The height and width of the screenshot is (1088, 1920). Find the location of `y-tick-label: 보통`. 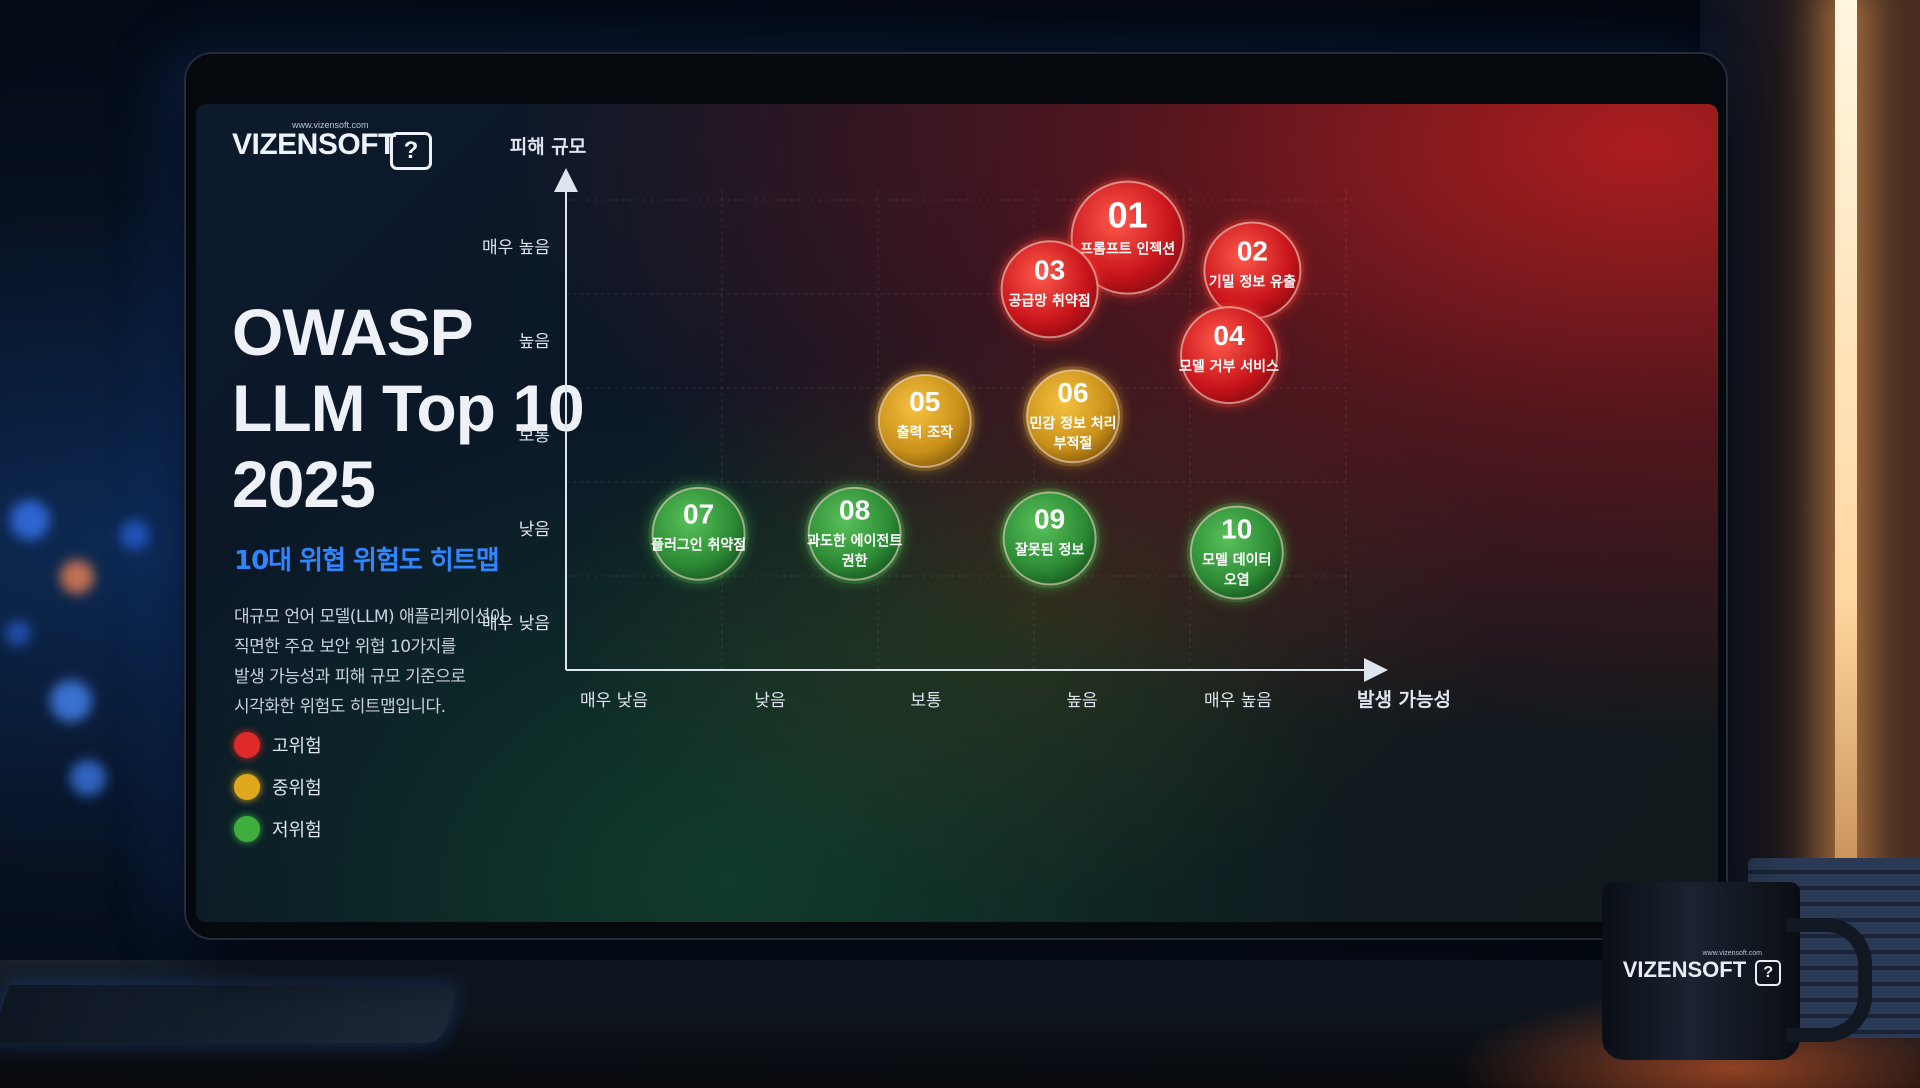

y-tick-label: 보통 is located at coordinates (534, 436).